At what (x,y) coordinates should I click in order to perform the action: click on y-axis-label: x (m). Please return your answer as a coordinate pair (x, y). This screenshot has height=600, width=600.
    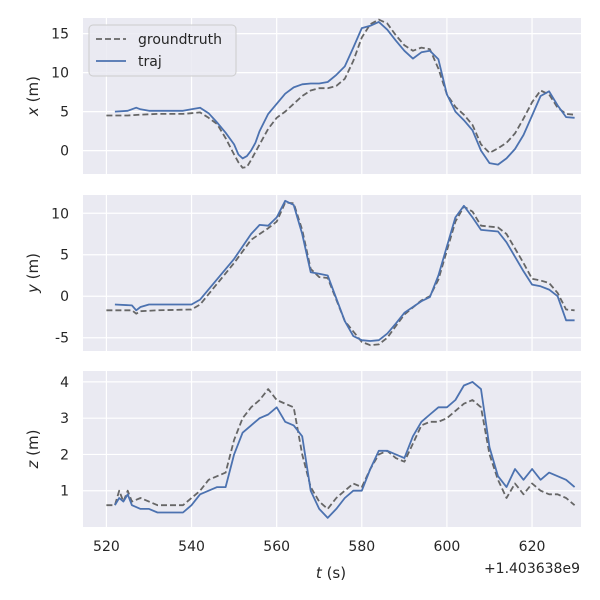
    Looking at the image, I should click on (33, 96).